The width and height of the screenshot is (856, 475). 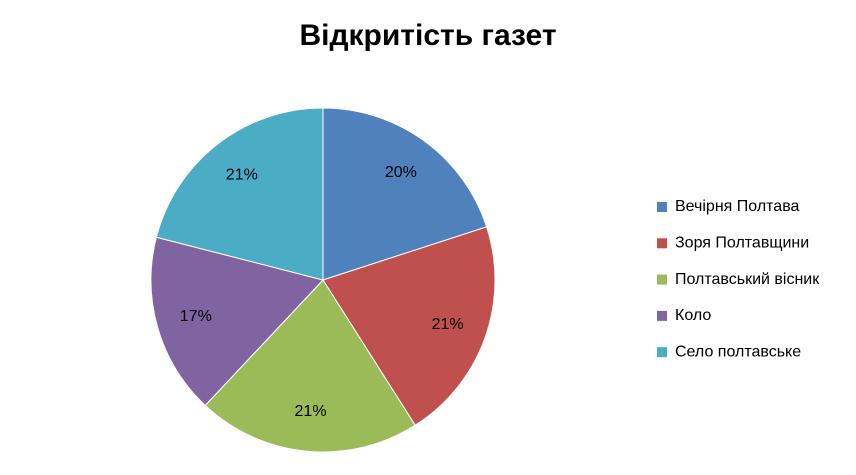 I want to click on legend-label: Село полтавське, so click(x=738, y=351).